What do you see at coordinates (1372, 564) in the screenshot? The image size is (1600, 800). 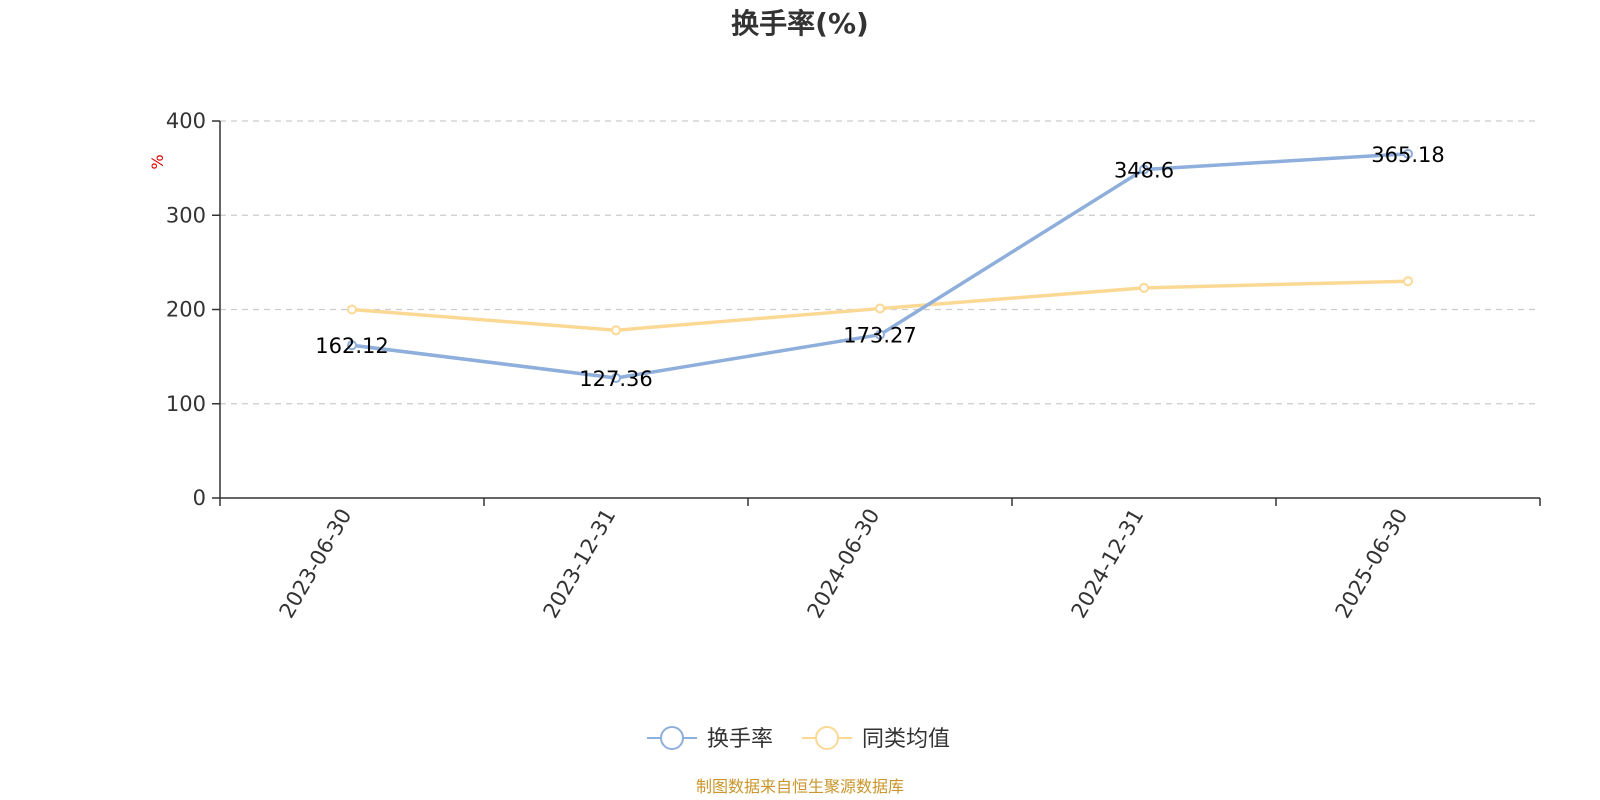 I see `x-tick-label: 2025-06-30` at bounding box center [1372, 564].